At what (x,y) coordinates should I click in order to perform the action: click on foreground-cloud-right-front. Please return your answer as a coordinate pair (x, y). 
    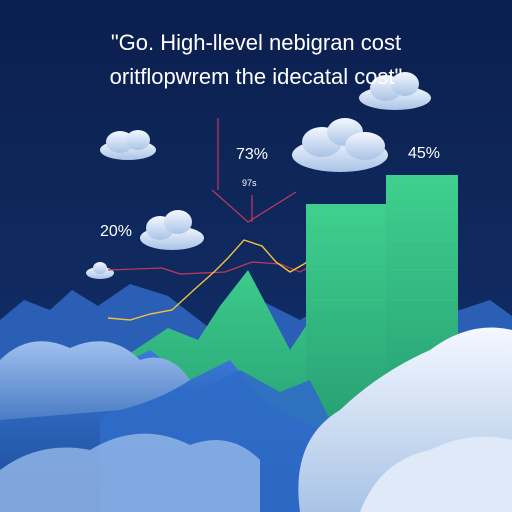
    Looking at the image, I should click on (436, 474).